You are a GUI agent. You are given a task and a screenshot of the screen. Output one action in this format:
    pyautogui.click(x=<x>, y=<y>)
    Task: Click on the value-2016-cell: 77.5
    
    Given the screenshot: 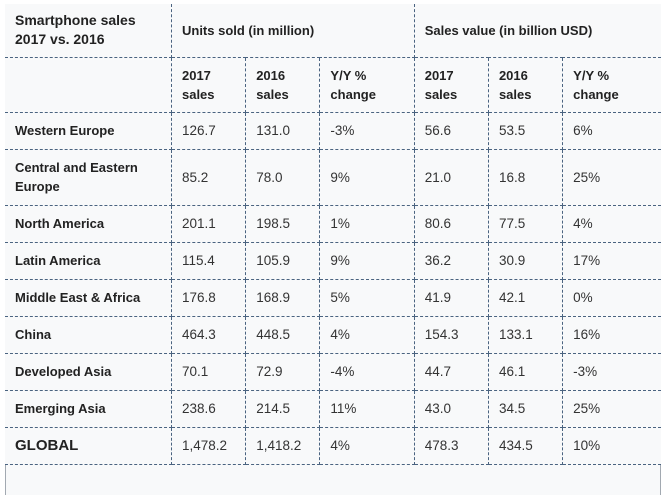 What is the action you would take?
    pyautogui.click(x=525, y=223)
    